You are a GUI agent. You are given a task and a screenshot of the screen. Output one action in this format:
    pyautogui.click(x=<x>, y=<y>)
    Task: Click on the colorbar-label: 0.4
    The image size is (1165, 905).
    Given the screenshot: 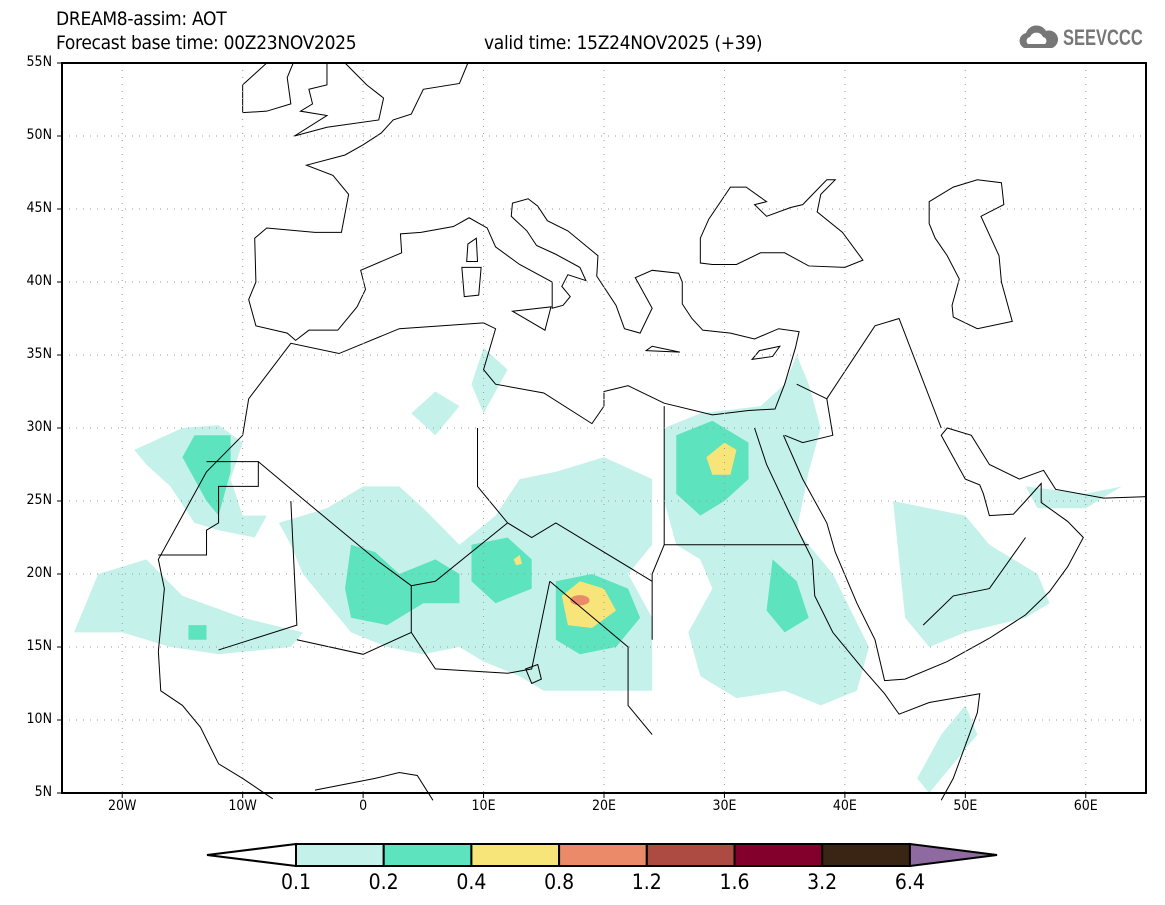 What is the action you would take?
    pyautogui.click(x=471, y=882)
    